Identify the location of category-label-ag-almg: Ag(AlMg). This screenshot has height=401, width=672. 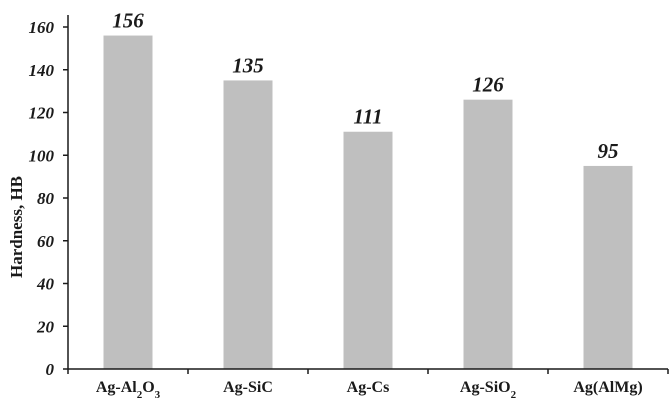
(607, 387).